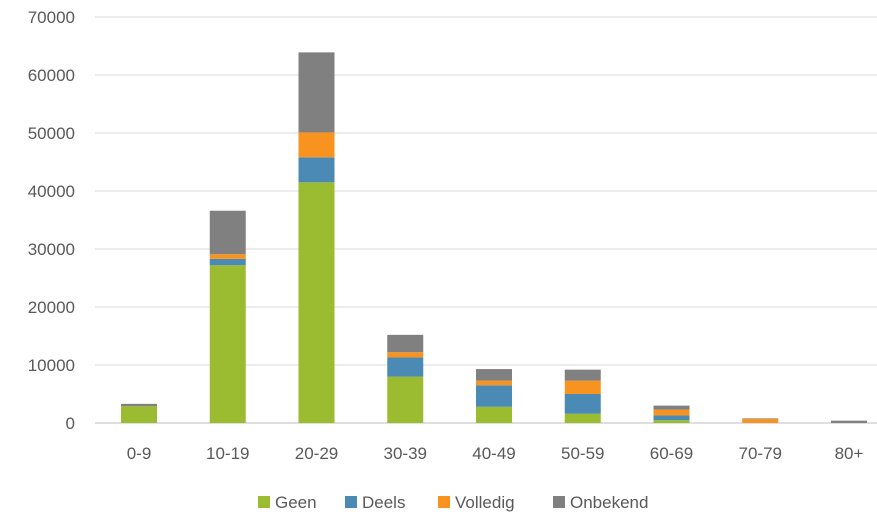 This screenshot has width=877, height=516. Describe the element at coordinates (51, 249) in the screenshot. I see `y-tick-label: 30000` at that location.